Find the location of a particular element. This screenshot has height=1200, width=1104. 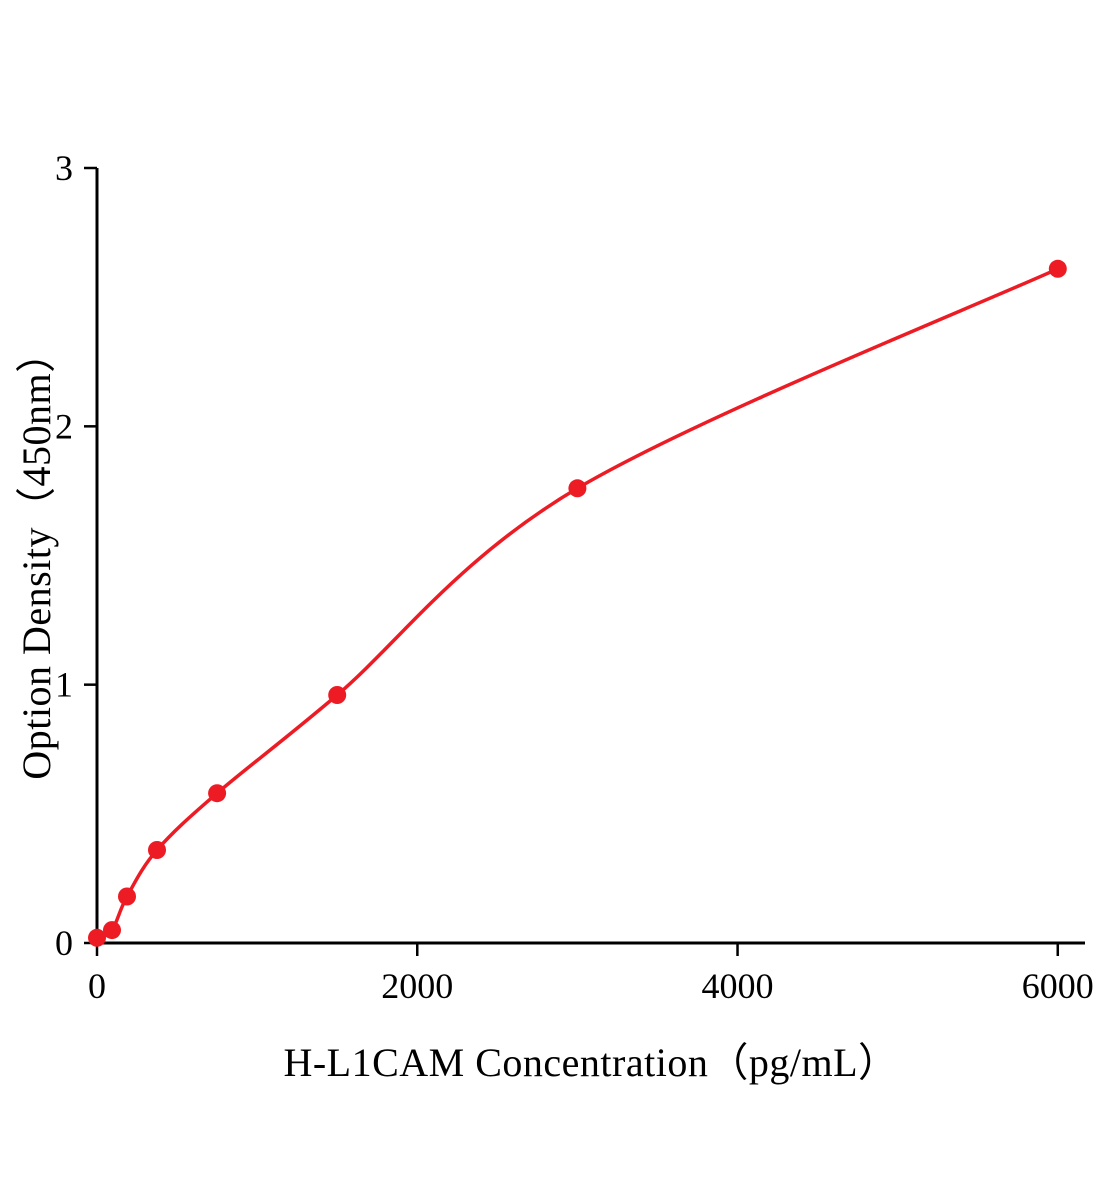

y-tick-label: 3 is located at coordinates (64, 168).